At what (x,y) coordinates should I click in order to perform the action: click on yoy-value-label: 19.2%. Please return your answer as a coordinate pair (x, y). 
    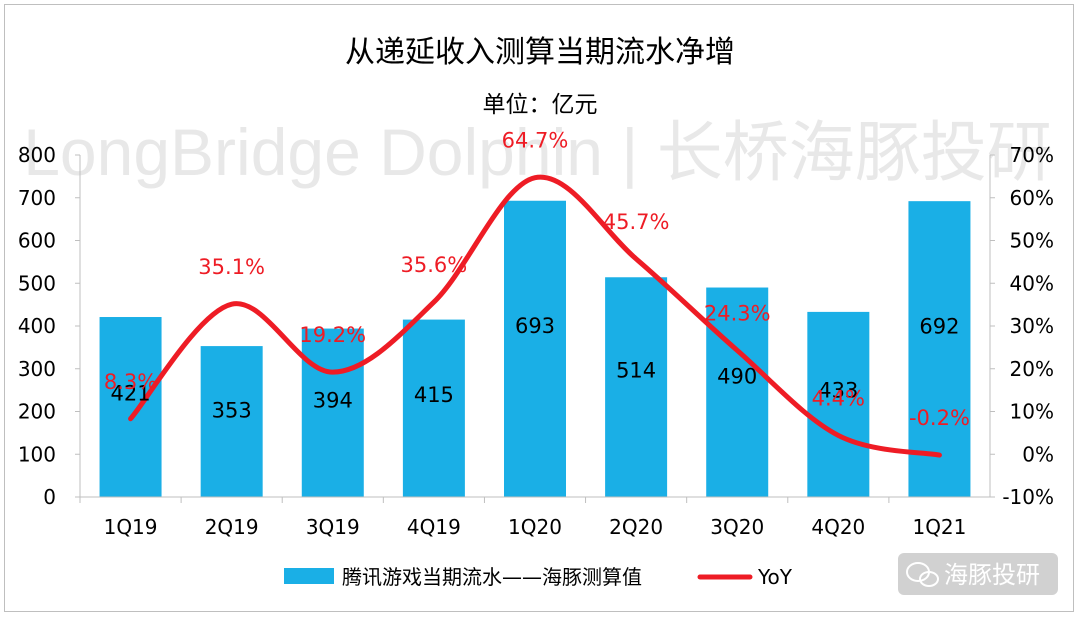
    Looking at the image, I should click on (332, 335).